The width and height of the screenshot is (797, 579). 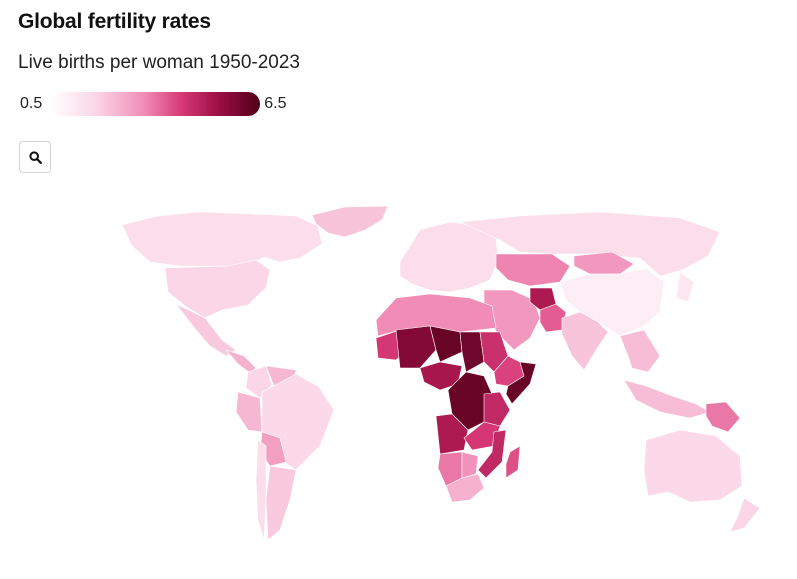 I want to click on map-region-greenland, so click(x=350, y=221).